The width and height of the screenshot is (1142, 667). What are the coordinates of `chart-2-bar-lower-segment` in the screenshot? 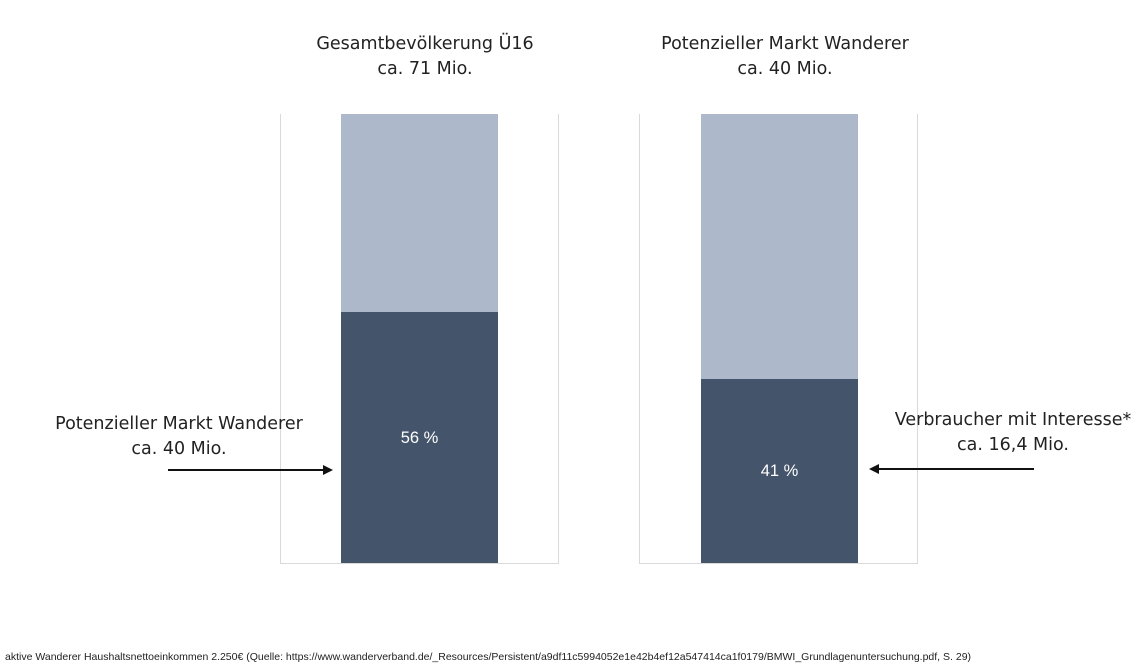 It's located at (779, 471).